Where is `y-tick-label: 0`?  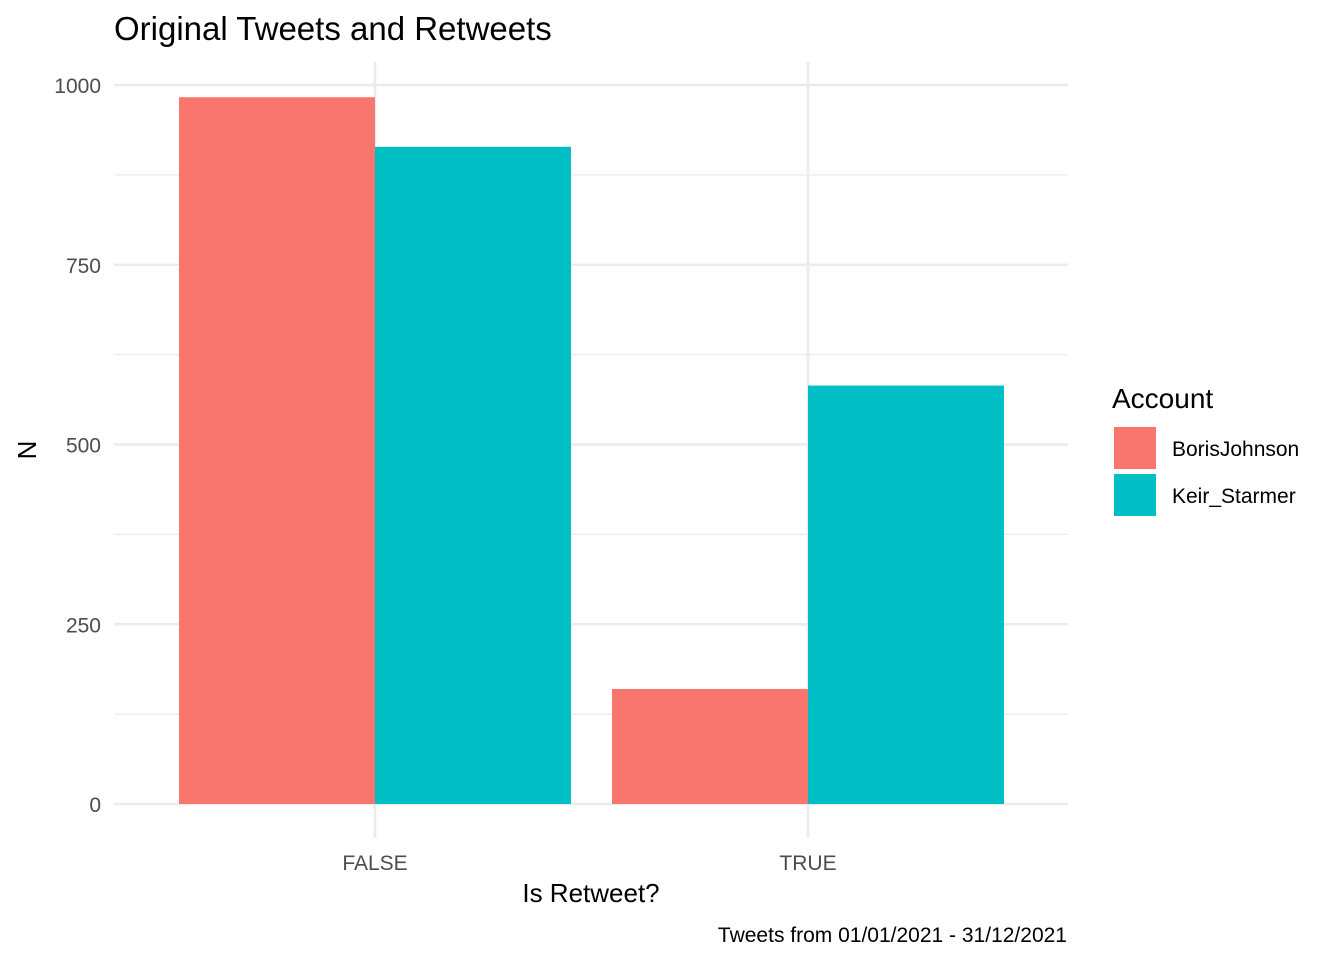
y-tick-label: 0 is located at coordinates (95, 805).